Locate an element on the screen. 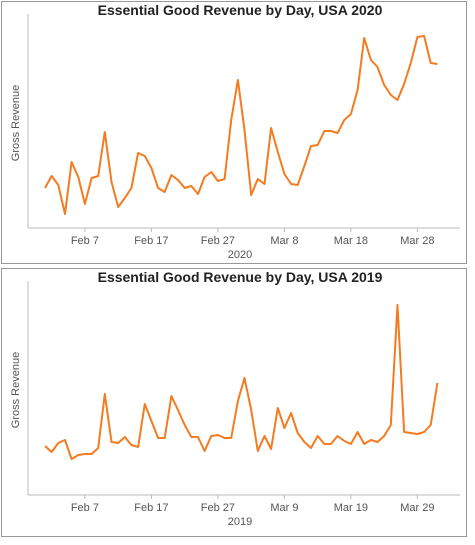  x-tick-label: Mar 19 is located at coordinates (351, 508).